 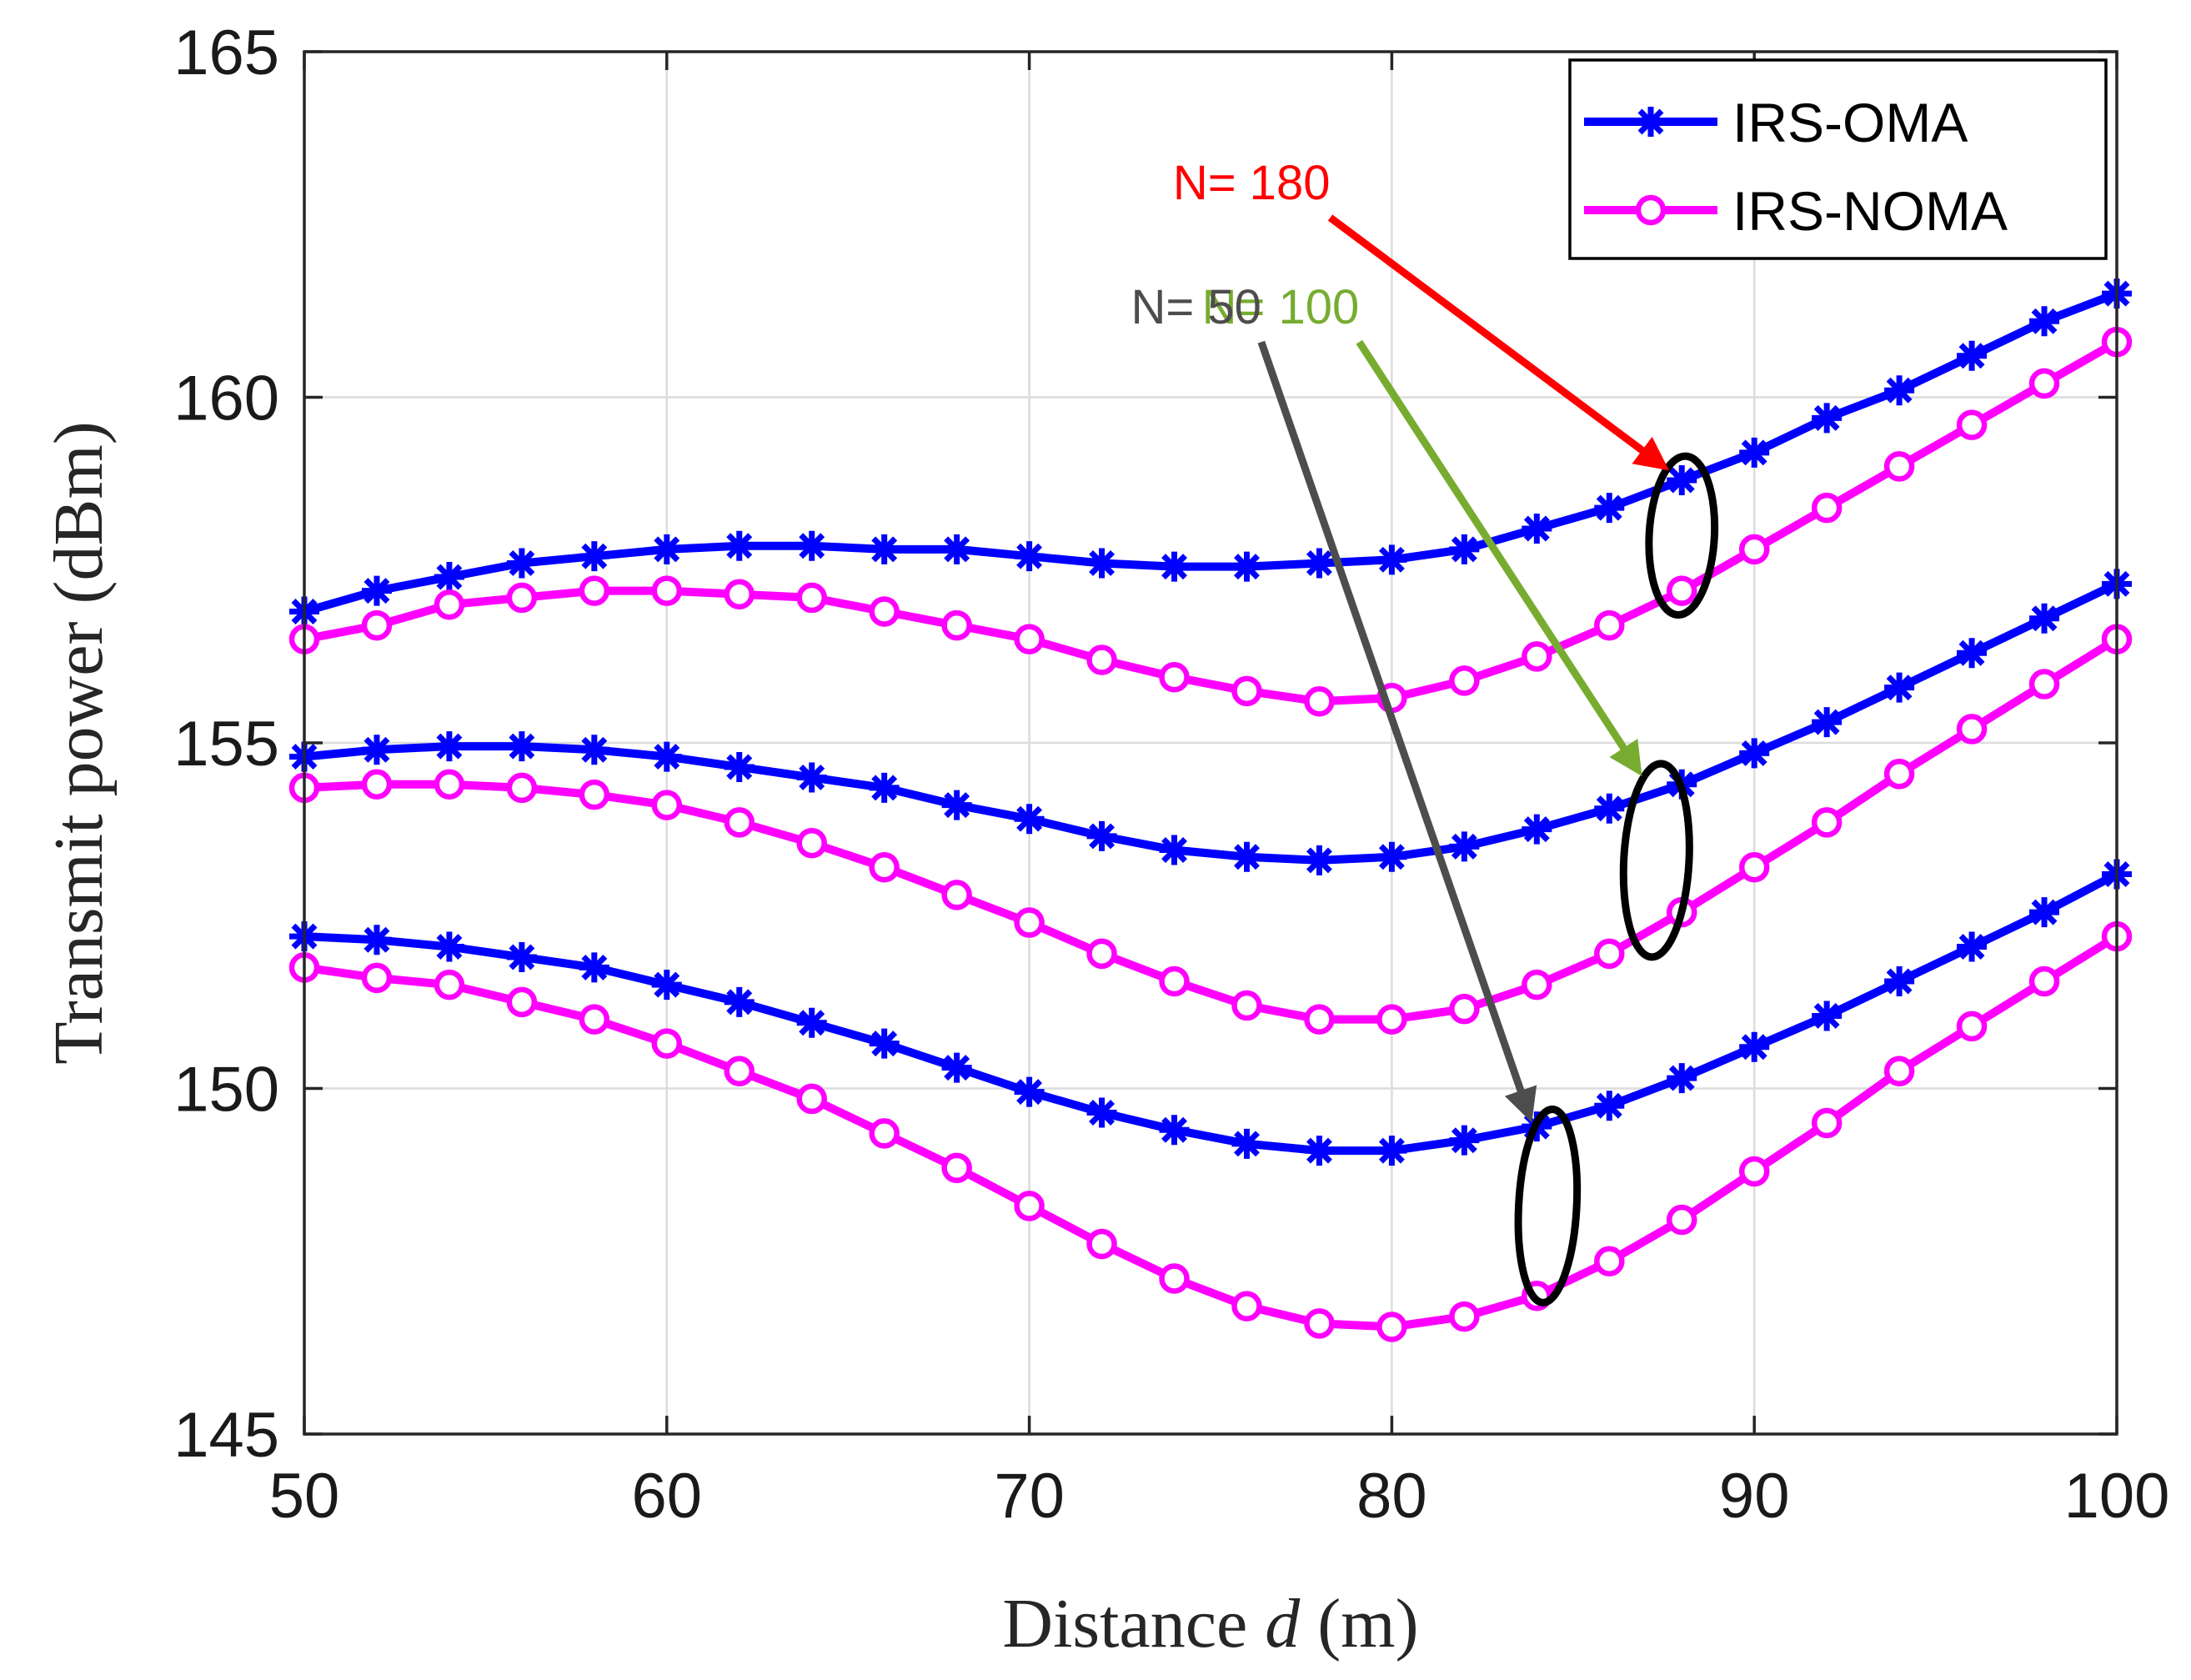 I want to click on x-tick-label: 100, so click(x=2117, y=1496).